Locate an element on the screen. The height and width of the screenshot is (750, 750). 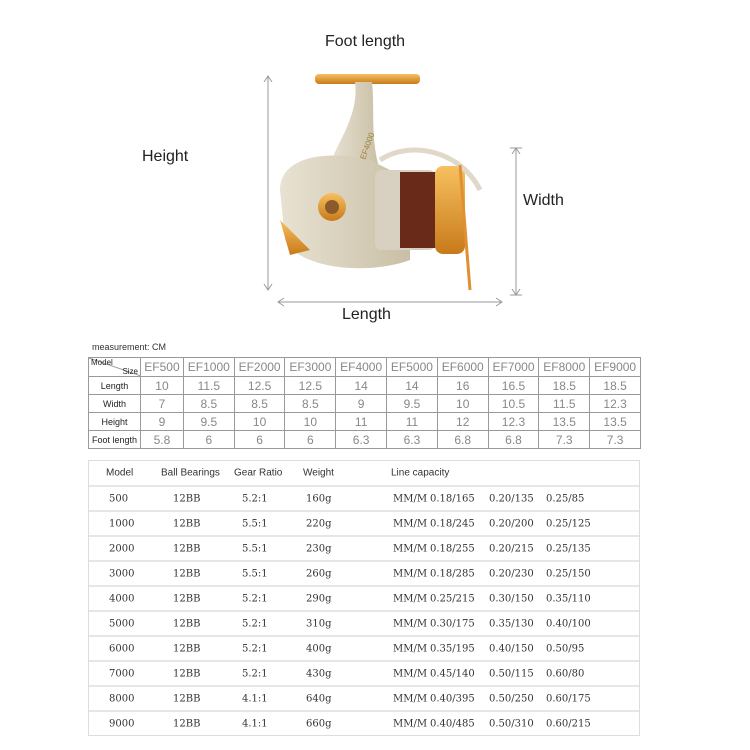
row-label: Foot length is located at coordinates (114, 439).